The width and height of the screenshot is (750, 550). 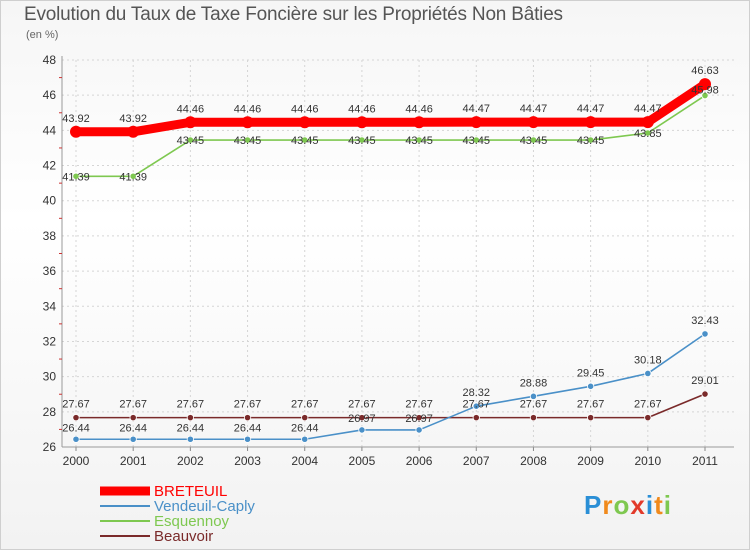 I want to click on series-line-beauvoir, so click(x=391, y=406).